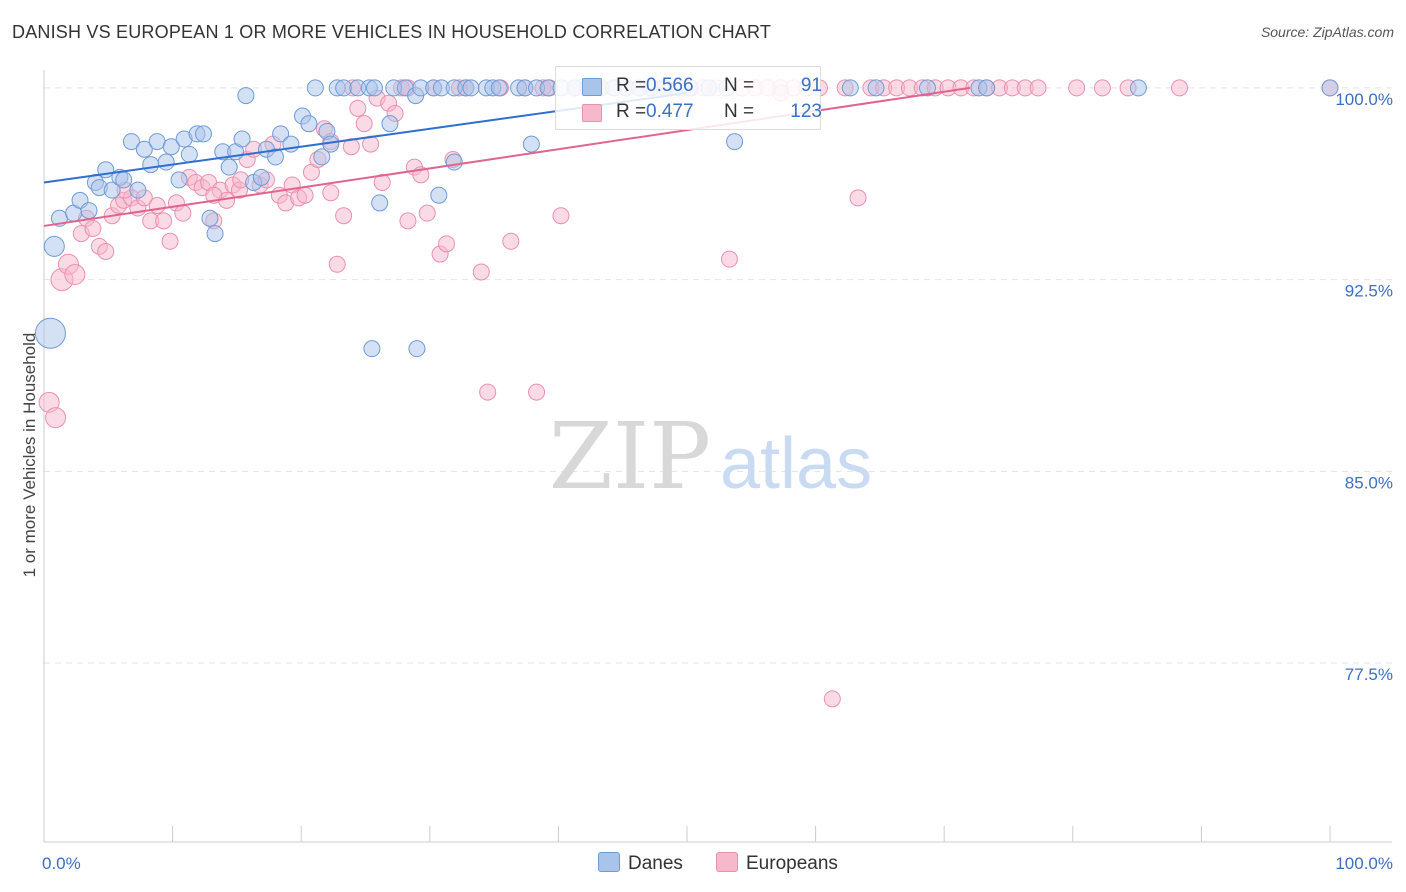 Image resolution: width=1406 pixels, height=892 pixels. Describe the element at coordinates (796, 464) in the screenshot. I see `watermark-atlas: atlas` at that location.